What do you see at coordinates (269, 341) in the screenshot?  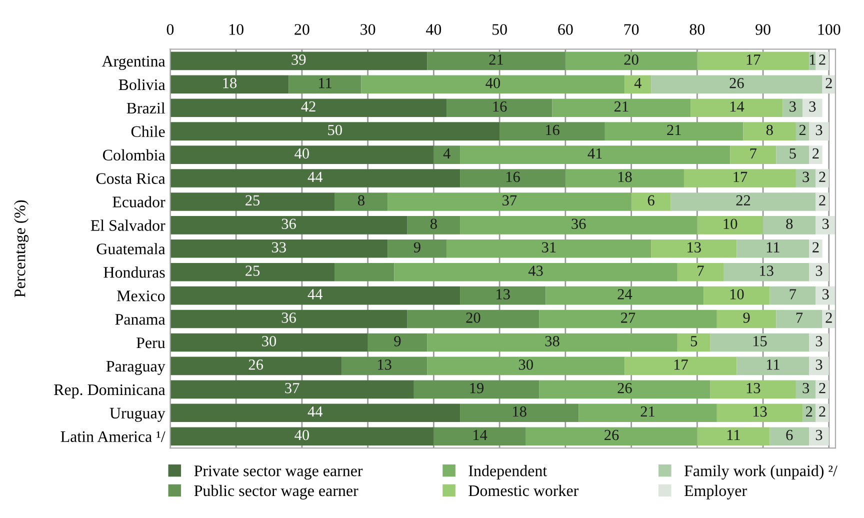 I see `data-label: 30` at bounding box center [269, 341].